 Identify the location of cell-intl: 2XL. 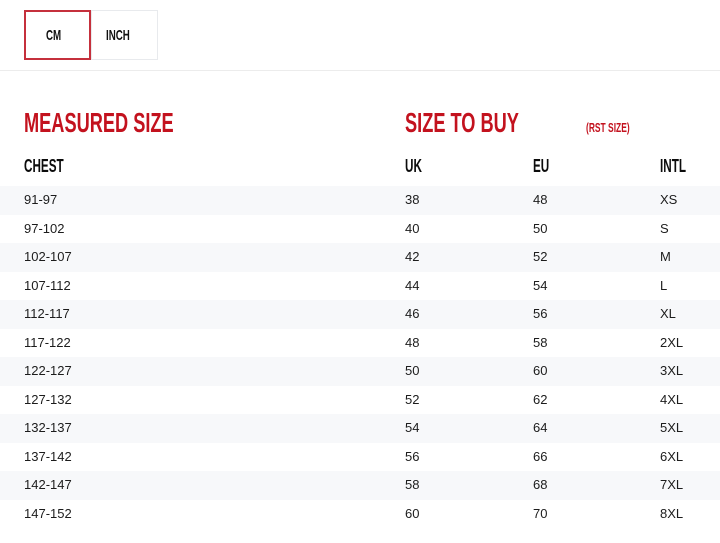
(672, 342).